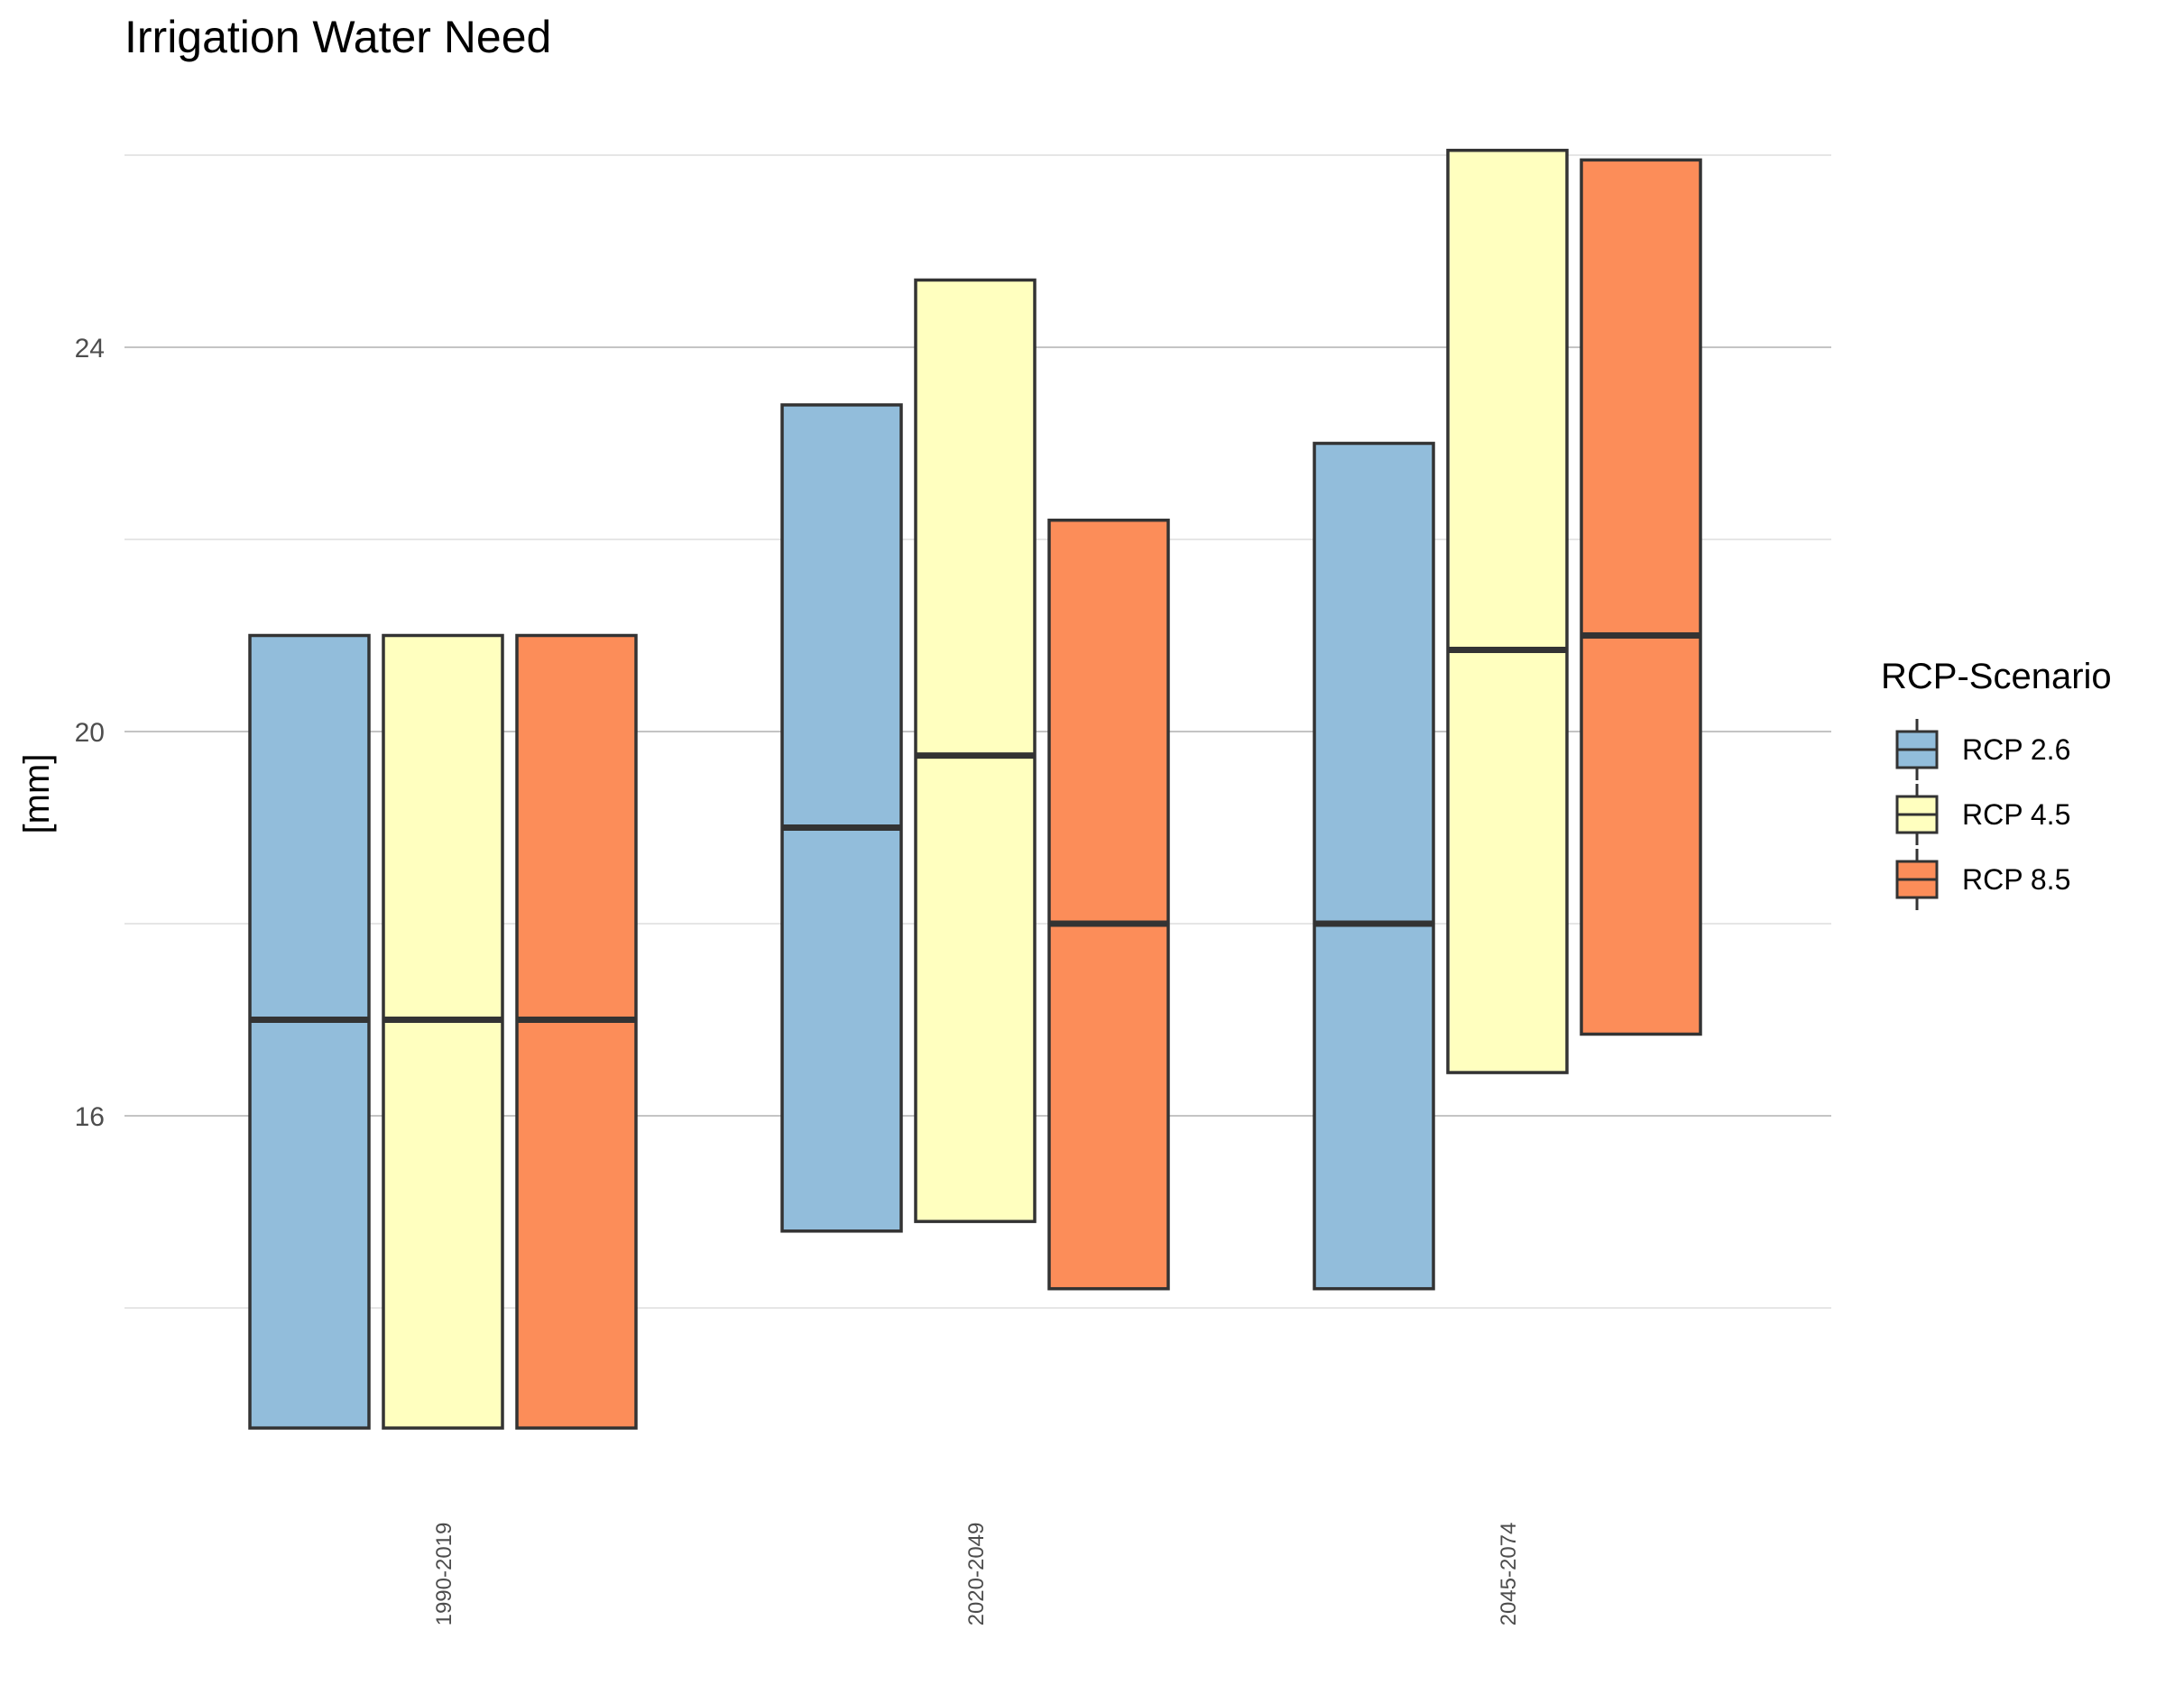 This screenshot has height=1694, width=2184. I want to click on legend-item: RCP 2.6, so click(1996, 749).